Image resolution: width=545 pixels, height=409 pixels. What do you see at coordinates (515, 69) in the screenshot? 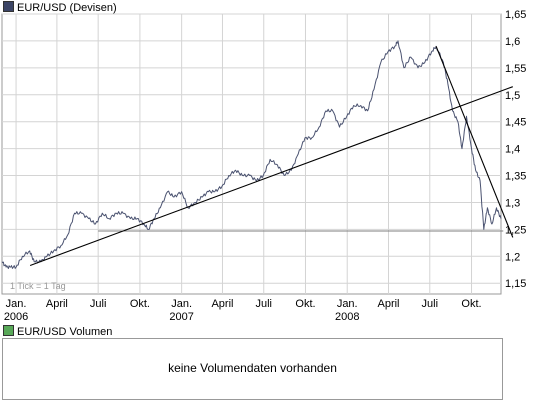
I see `y-tick-label: 1,55` at bounding box center [515, 69].